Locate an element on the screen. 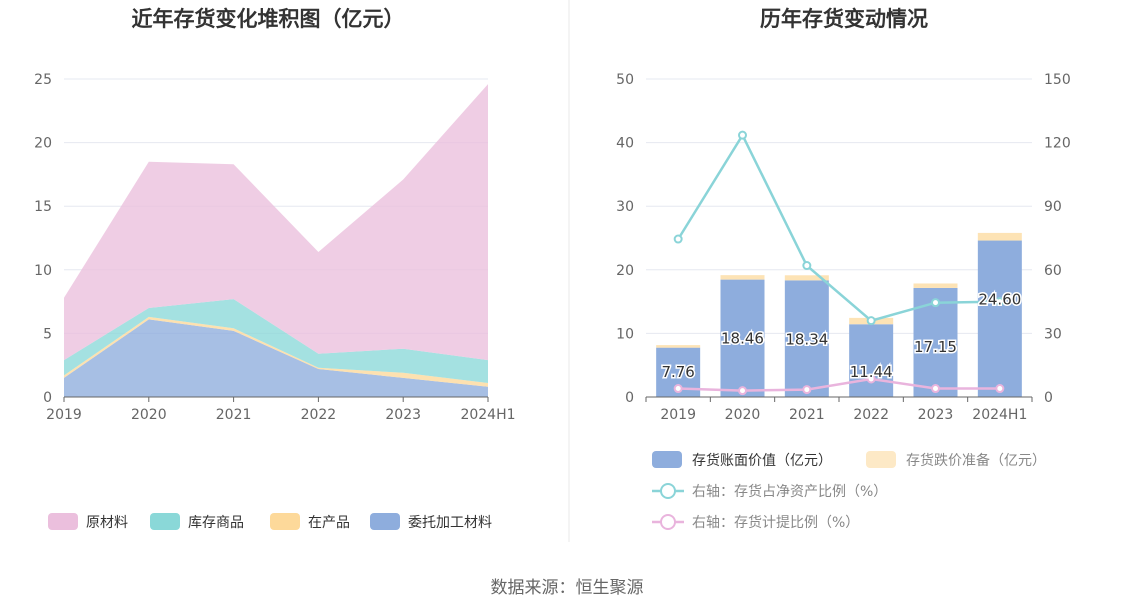 Image resolution: width=1134 pixels, height=612 pixels. area-库存商品 is located at coordinates (276, 341).